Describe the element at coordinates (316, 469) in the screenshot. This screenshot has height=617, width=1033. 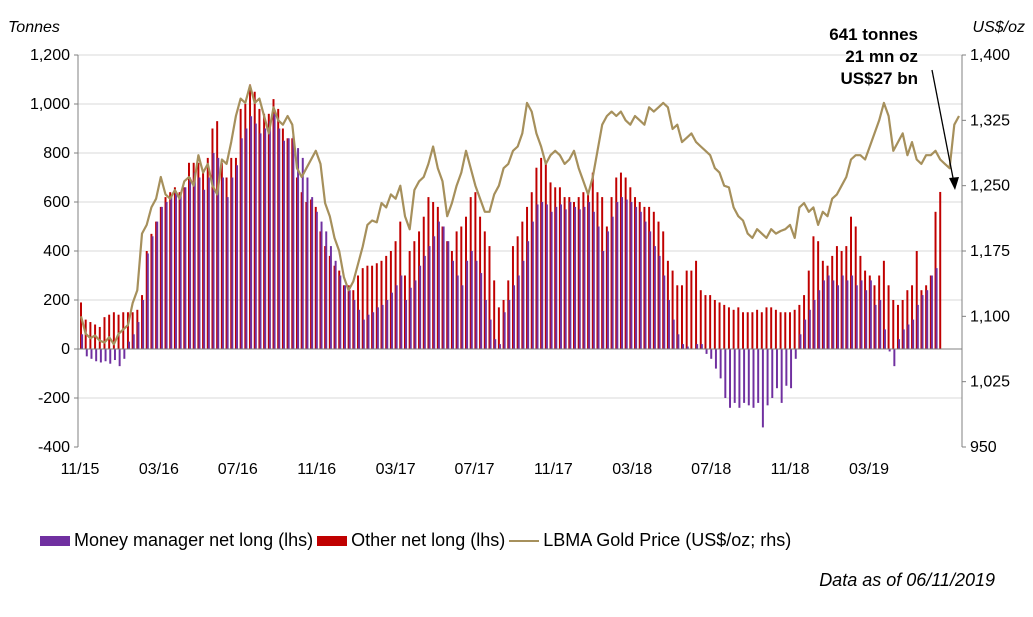
I see `x-tick-label: 11/16` at that location.